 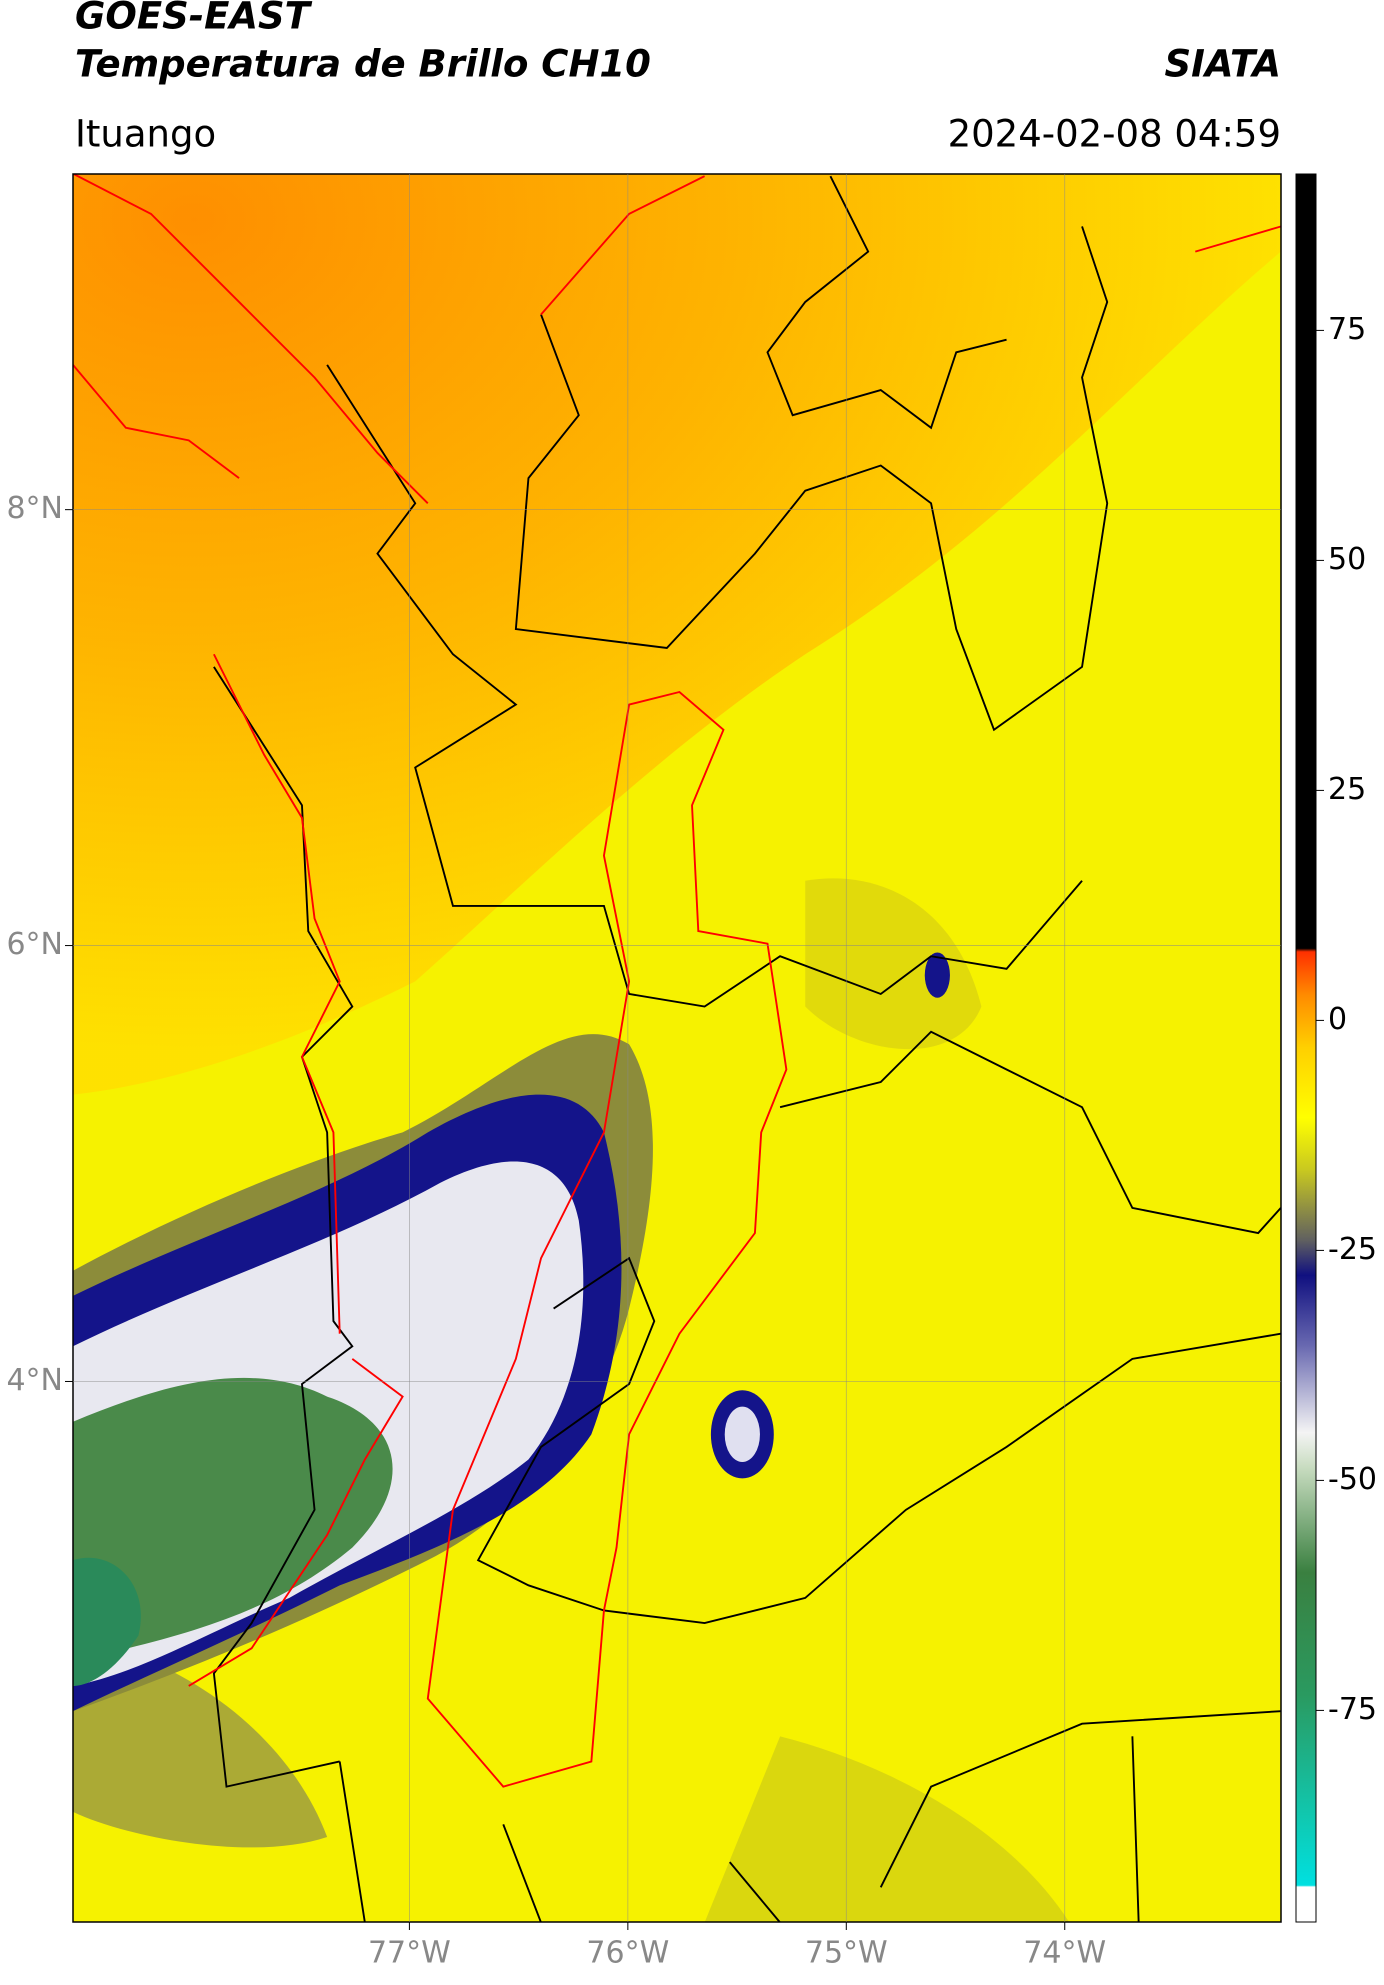 I want to click on colorbar-tick-label: 0, so click(x=1337, y=1019).